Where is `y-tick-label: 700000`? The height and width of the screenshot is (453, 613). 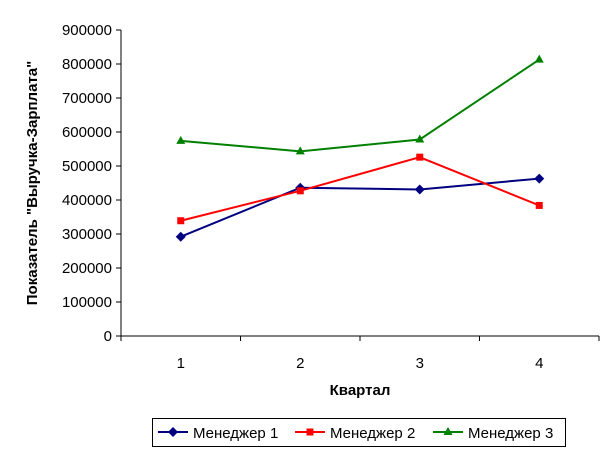
y-tick-label: 700000 is located at coordinates (87, 98).